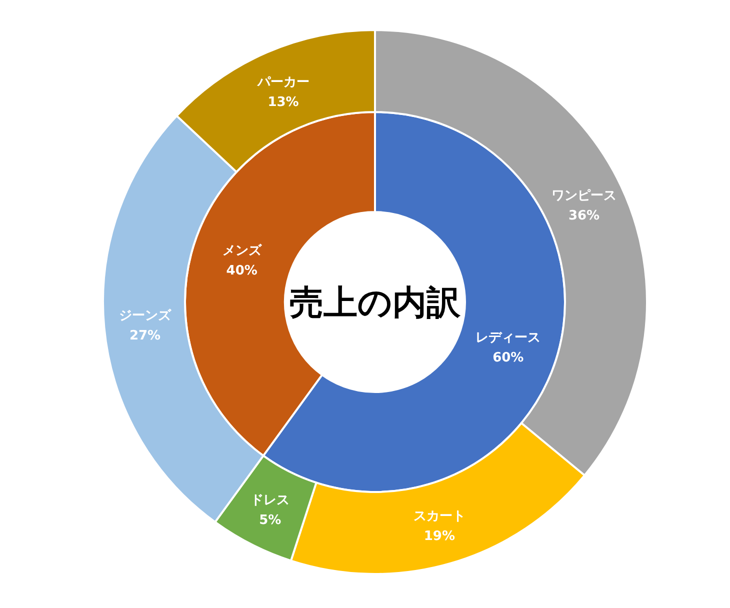  Describe the element at coordinates (242, 251) in the screenshot. I see `slice-label: メンズ` at that location.